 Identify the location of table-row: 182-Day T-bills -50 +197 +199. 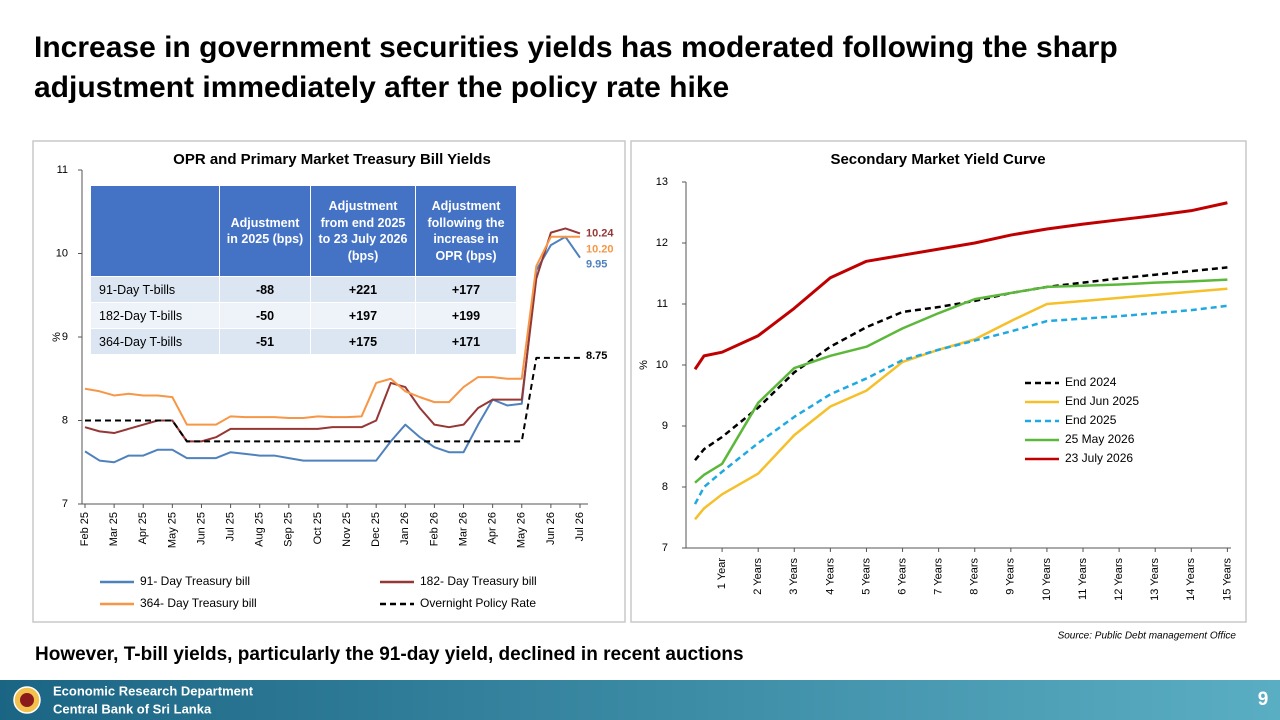
(303, 315).